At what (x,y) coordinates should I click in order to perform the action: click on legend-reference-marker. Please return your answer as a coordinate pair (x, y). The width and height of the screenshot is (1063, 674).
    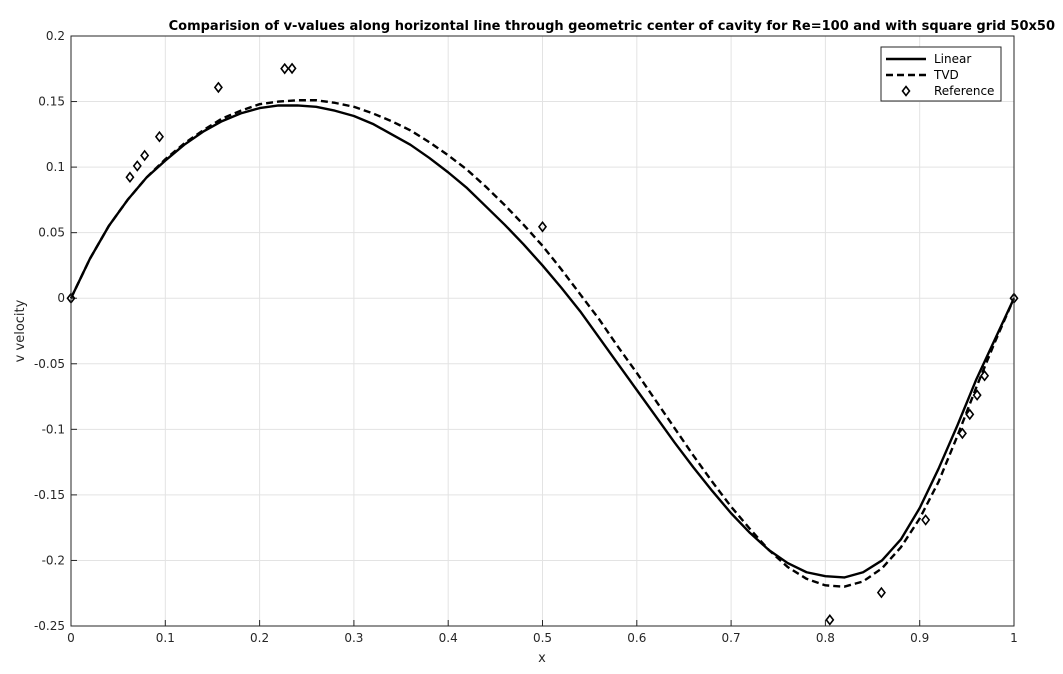
    Looking at the image, I should click on (906, 91).